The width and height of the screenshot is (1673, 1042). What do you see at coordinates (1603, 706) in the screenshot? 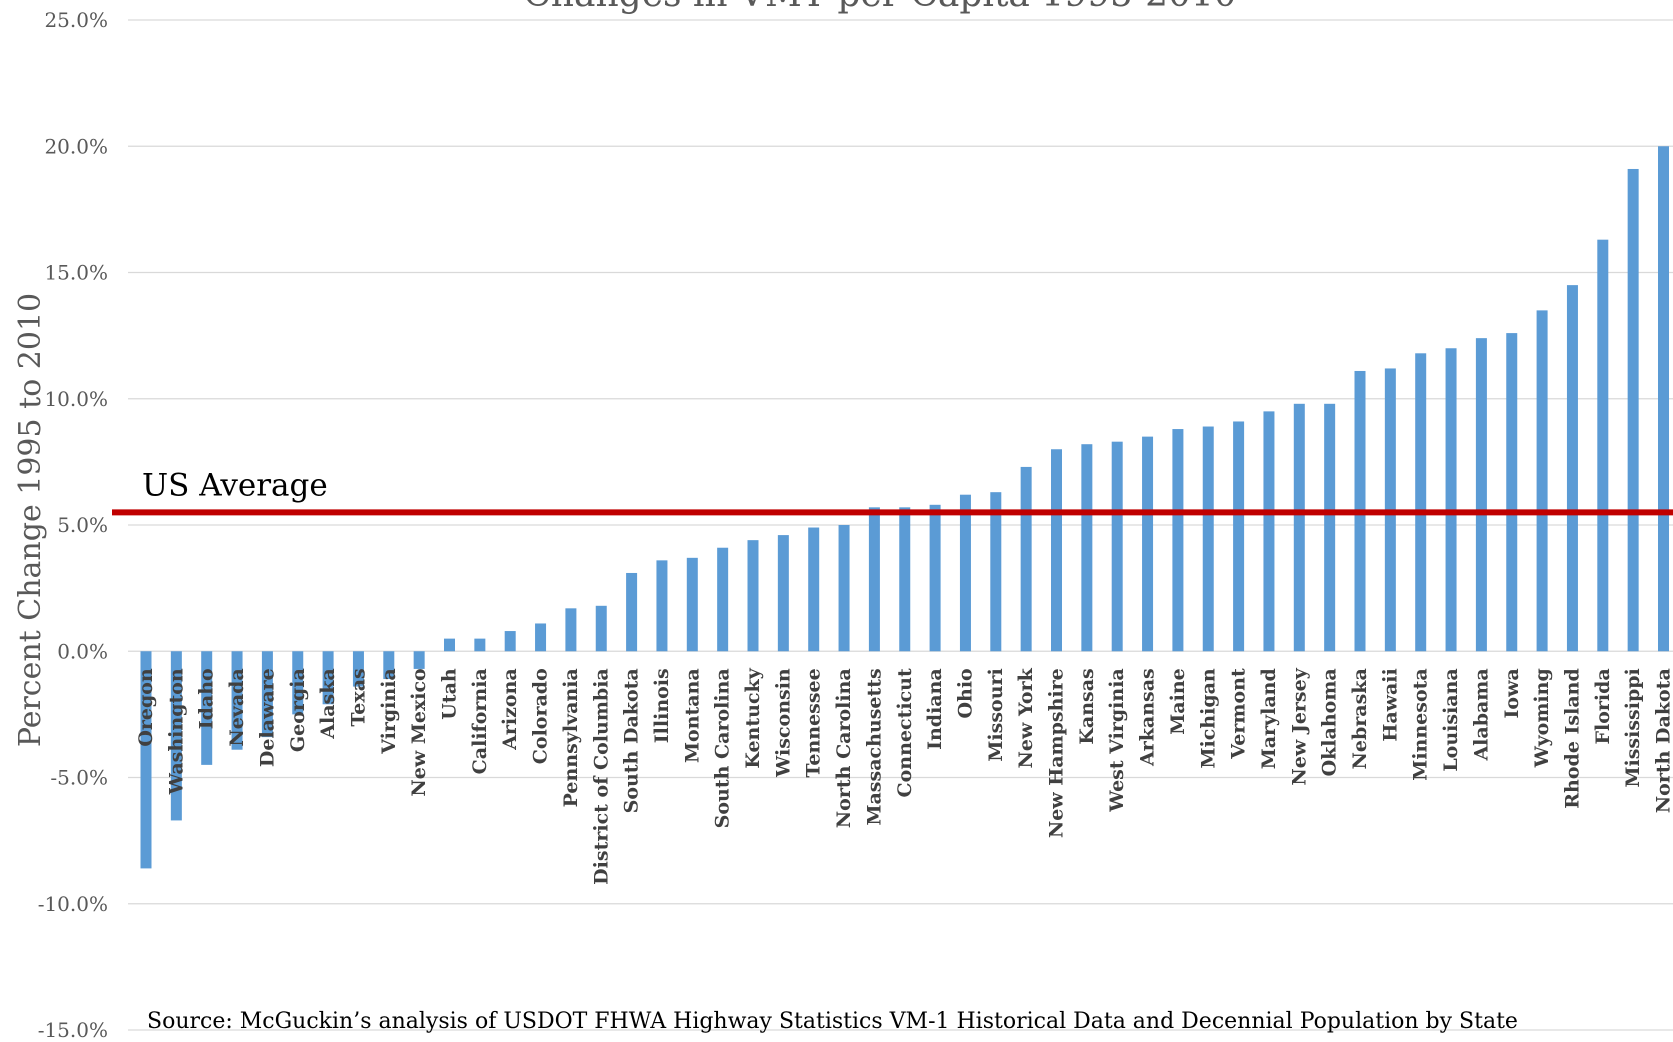
I see `category-label-florida: Florida` at bounding box center [1603, 706].